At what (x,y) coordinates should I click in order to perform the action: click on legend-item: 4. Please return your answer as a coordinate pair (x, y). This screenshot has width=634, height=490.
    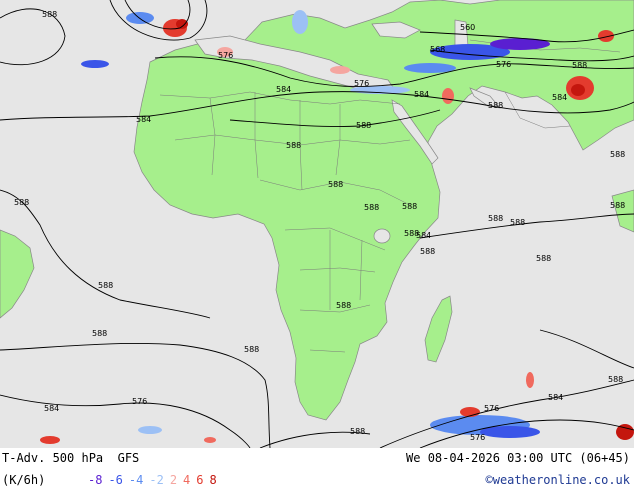
    Looking at the image, I should click on (187, 480).